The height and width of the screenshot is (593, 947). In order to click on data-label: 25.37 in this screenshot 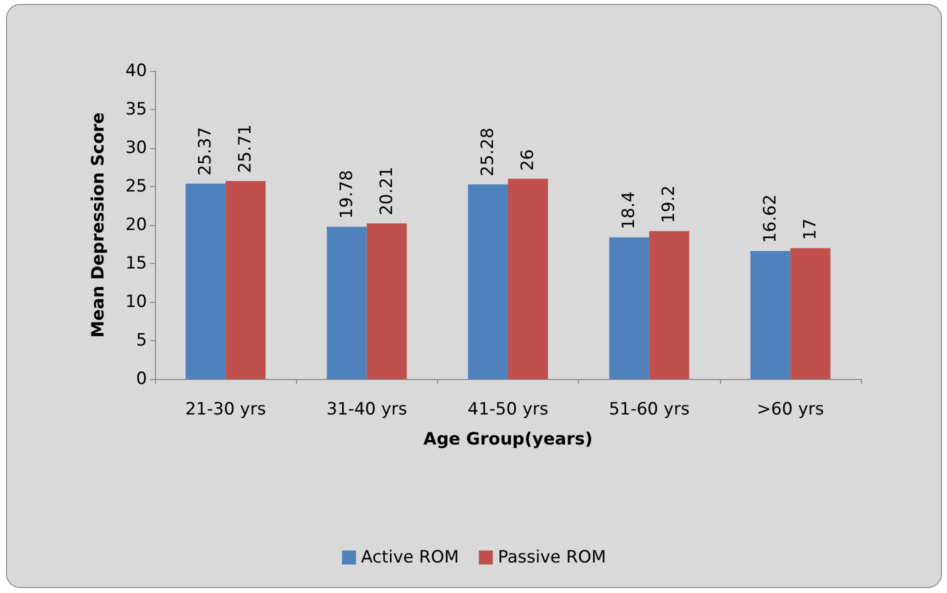, I will do `click(206, 151)`.